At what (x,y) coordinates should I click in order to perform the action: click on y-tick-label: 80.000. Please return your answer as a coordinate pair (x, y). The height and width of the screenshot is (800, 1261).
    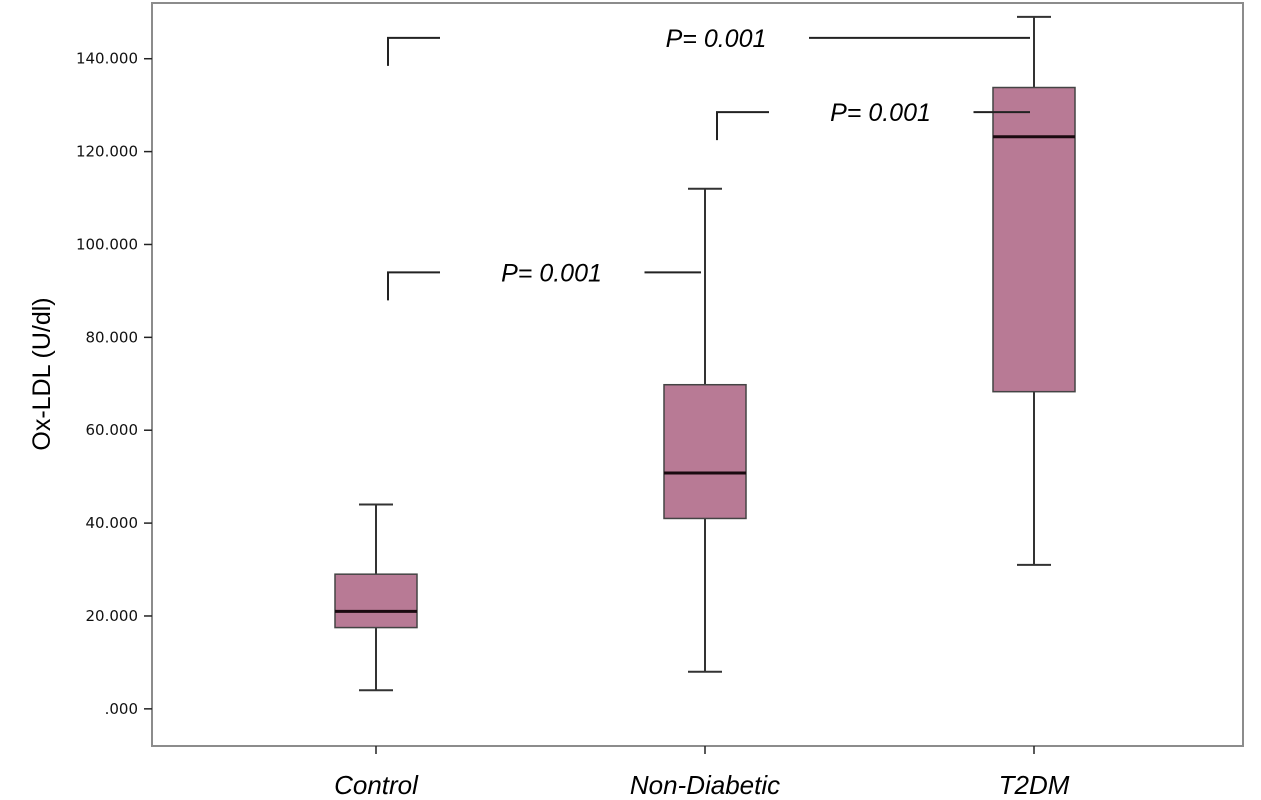
    Looking at the image, I should click on (112, 337).